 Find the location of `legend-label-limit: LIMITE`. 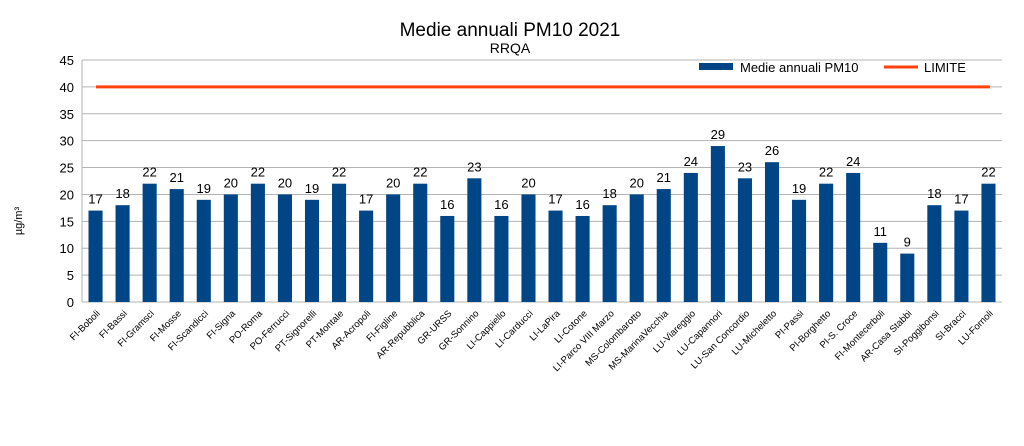

legend-label-limit: LIMITE is located at coordinates (945, 67).